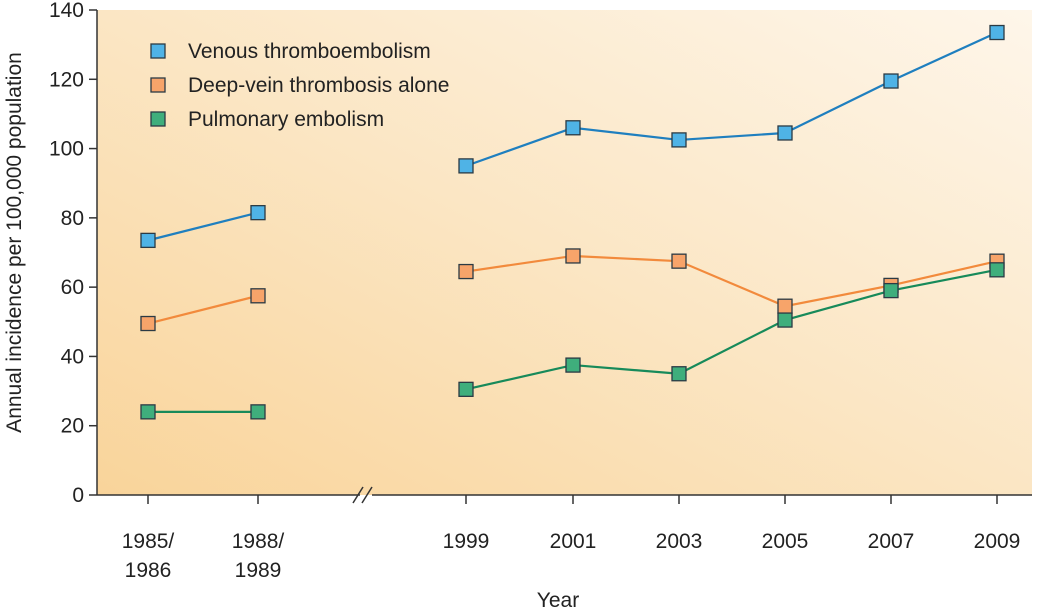 This screenshot has height=610, width=1050. What do you see at coordinates (148, 541) in the screenshot?
I see `x-tick-label: 1985/` at bounding box center [148, 541].